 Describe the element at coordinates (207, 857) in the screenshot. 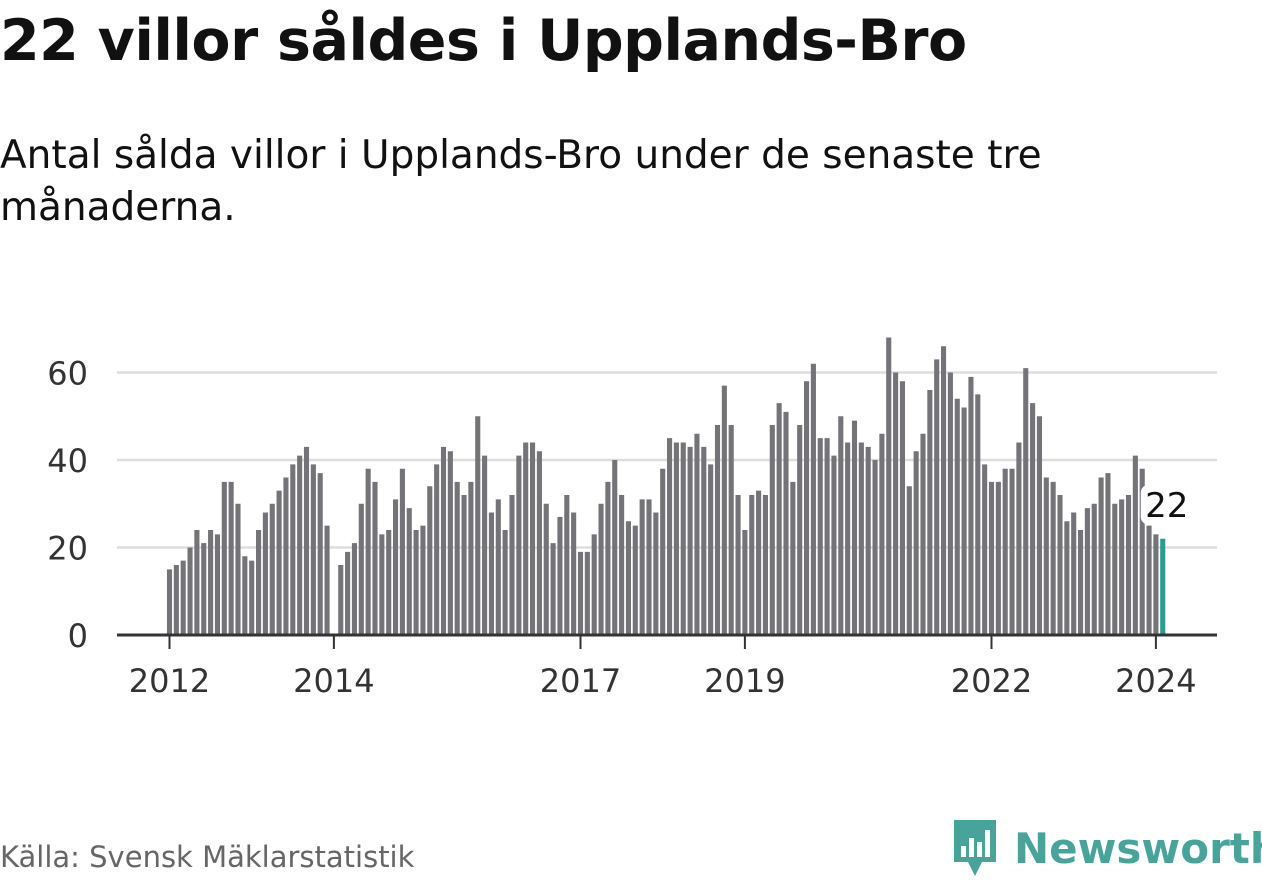

I see `source-note: Källa: Svensk Mäklarstatistik` at that location.